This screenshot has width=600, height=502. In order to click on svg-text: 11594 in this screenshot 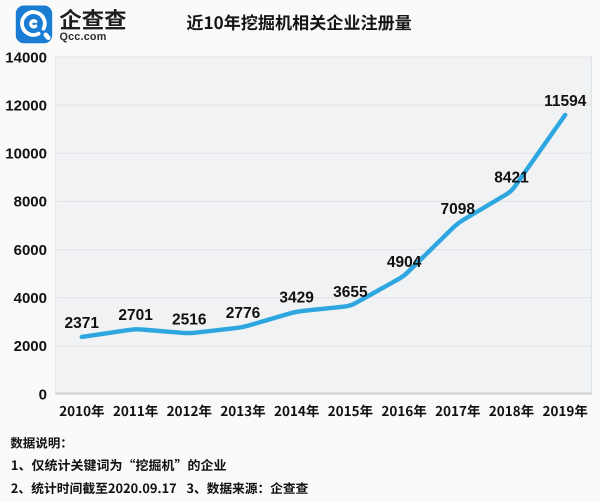, I will do `click(565, 101)`.